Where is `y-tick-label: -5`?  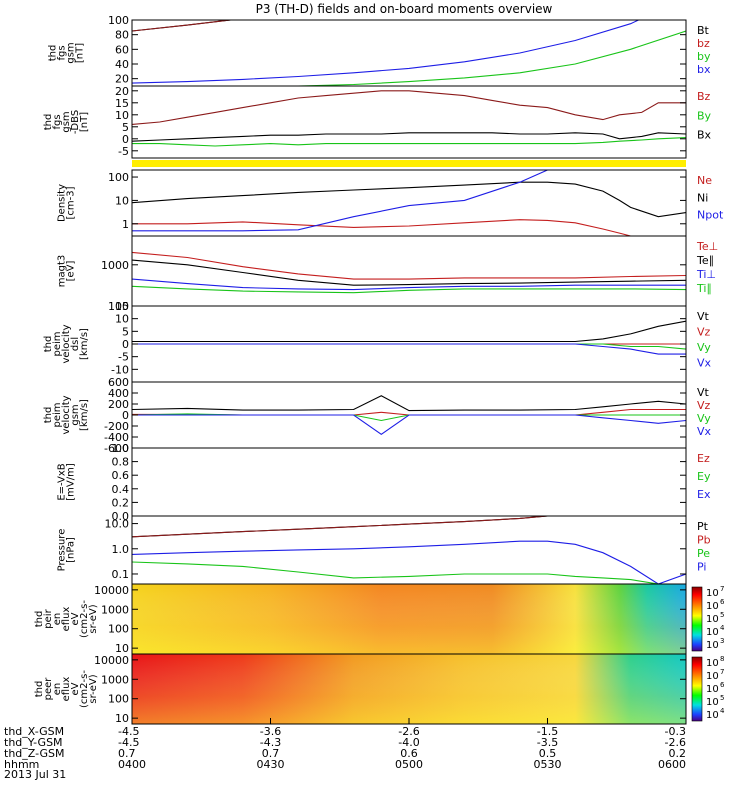
y-tick-label: -5 is located at coordinates (123, 151).